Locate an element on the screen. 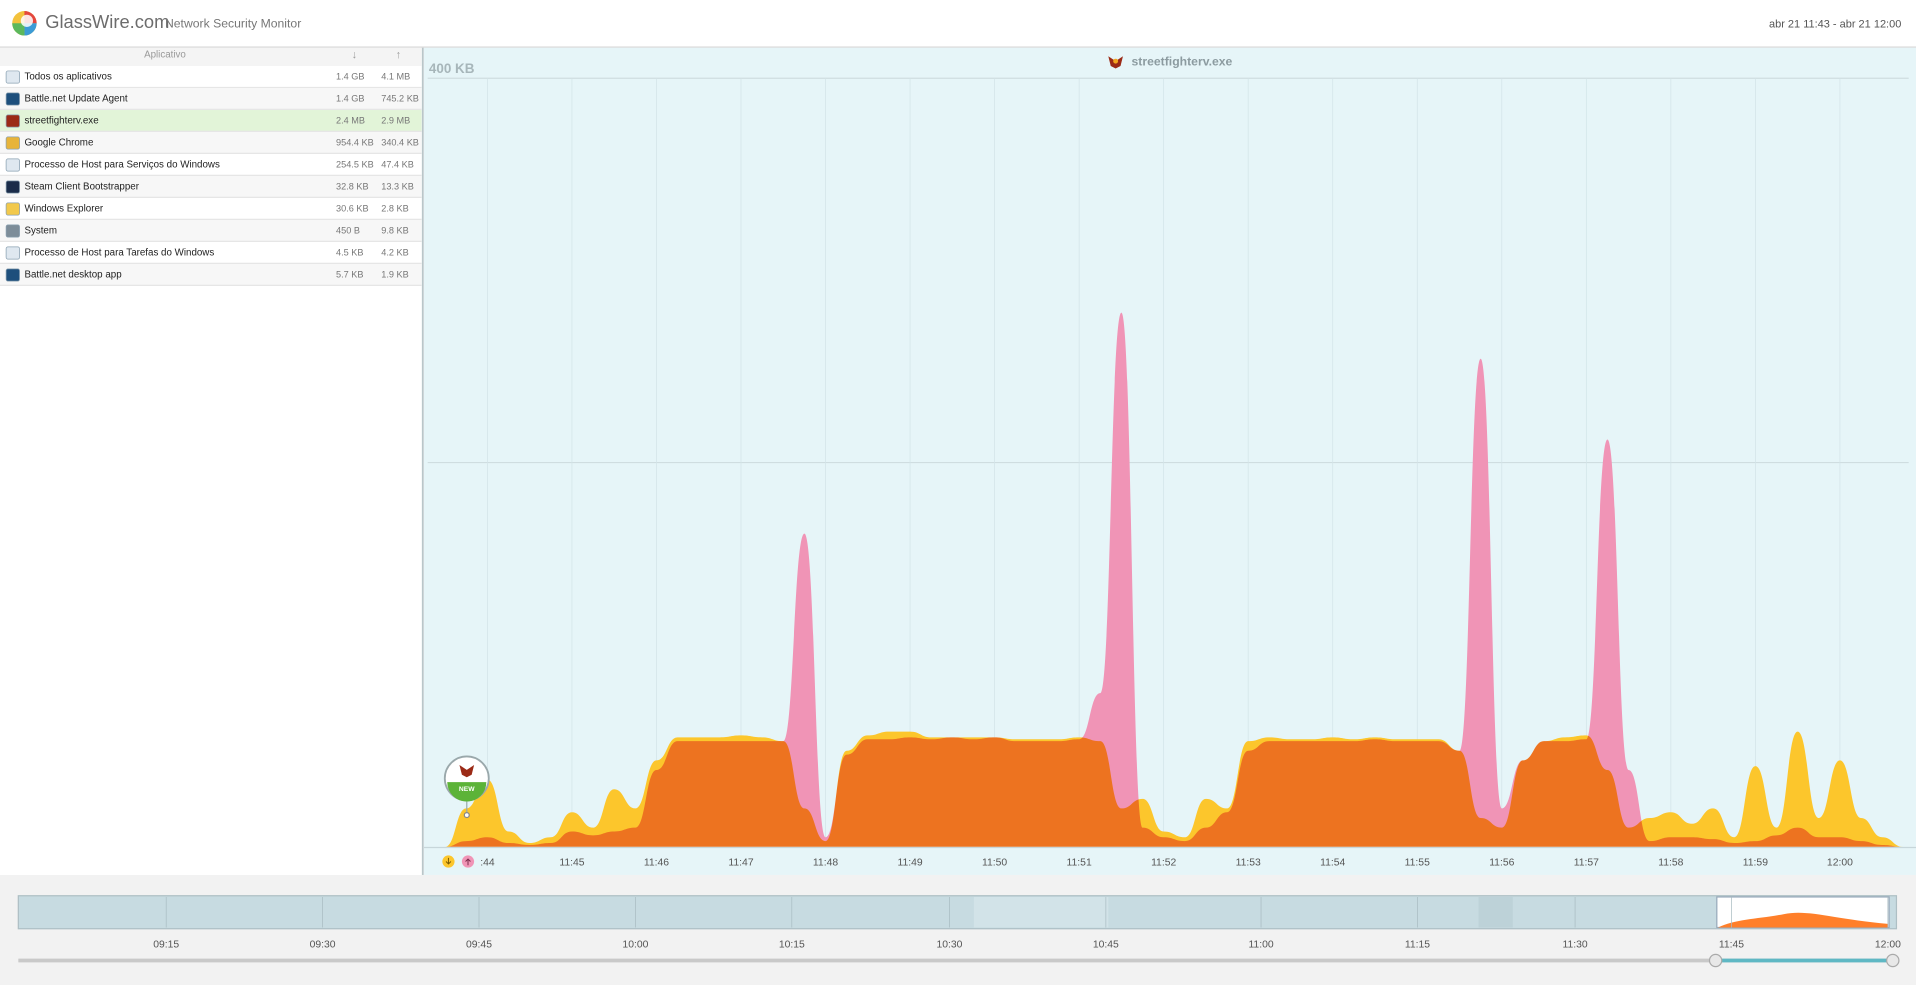 The width and height of the screenshot is (1916, 985). upload-total: 47.4 KB is located at coordinates (397, 164).